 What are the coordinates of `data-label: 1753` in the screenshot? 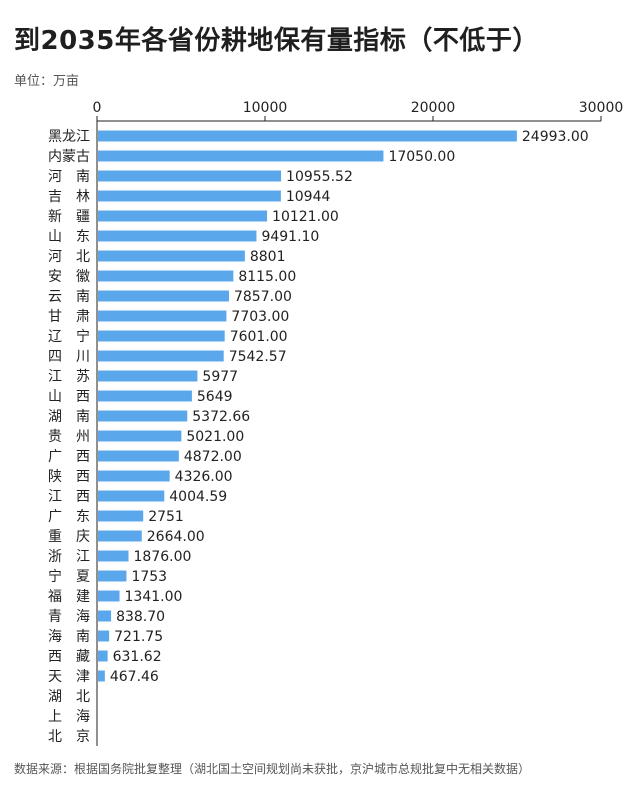 It's located at (149, 577).